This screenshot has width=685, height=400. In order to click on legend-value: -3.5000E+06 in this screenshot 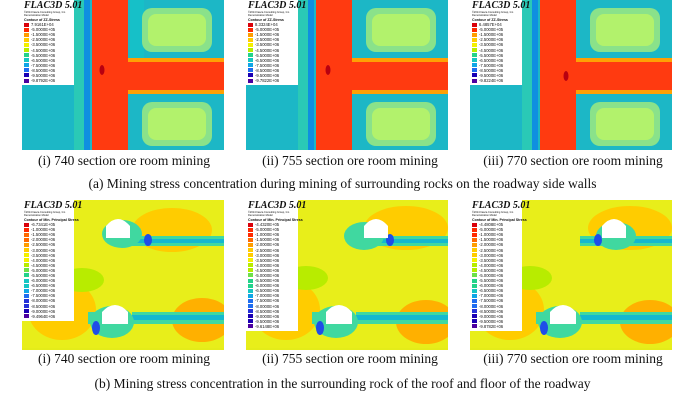, I will do `click(43, 45)`.